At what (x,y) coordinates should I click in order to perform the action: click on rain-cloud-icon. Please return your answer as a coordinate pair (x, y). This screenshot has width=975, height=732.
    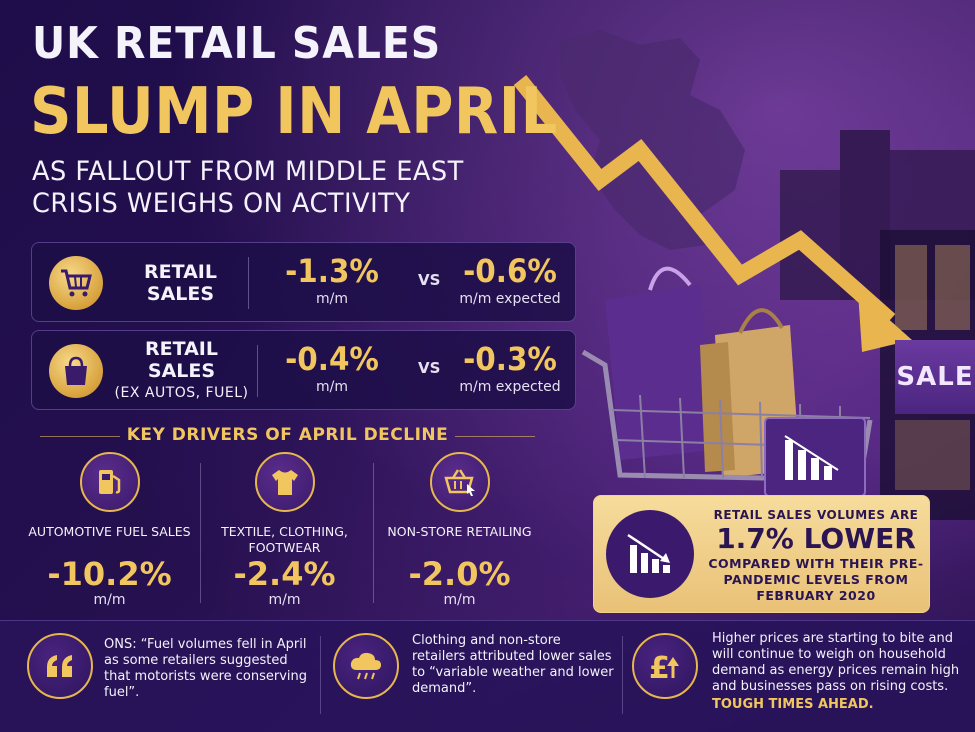
    Looking at the image, I should click on (366, 666).